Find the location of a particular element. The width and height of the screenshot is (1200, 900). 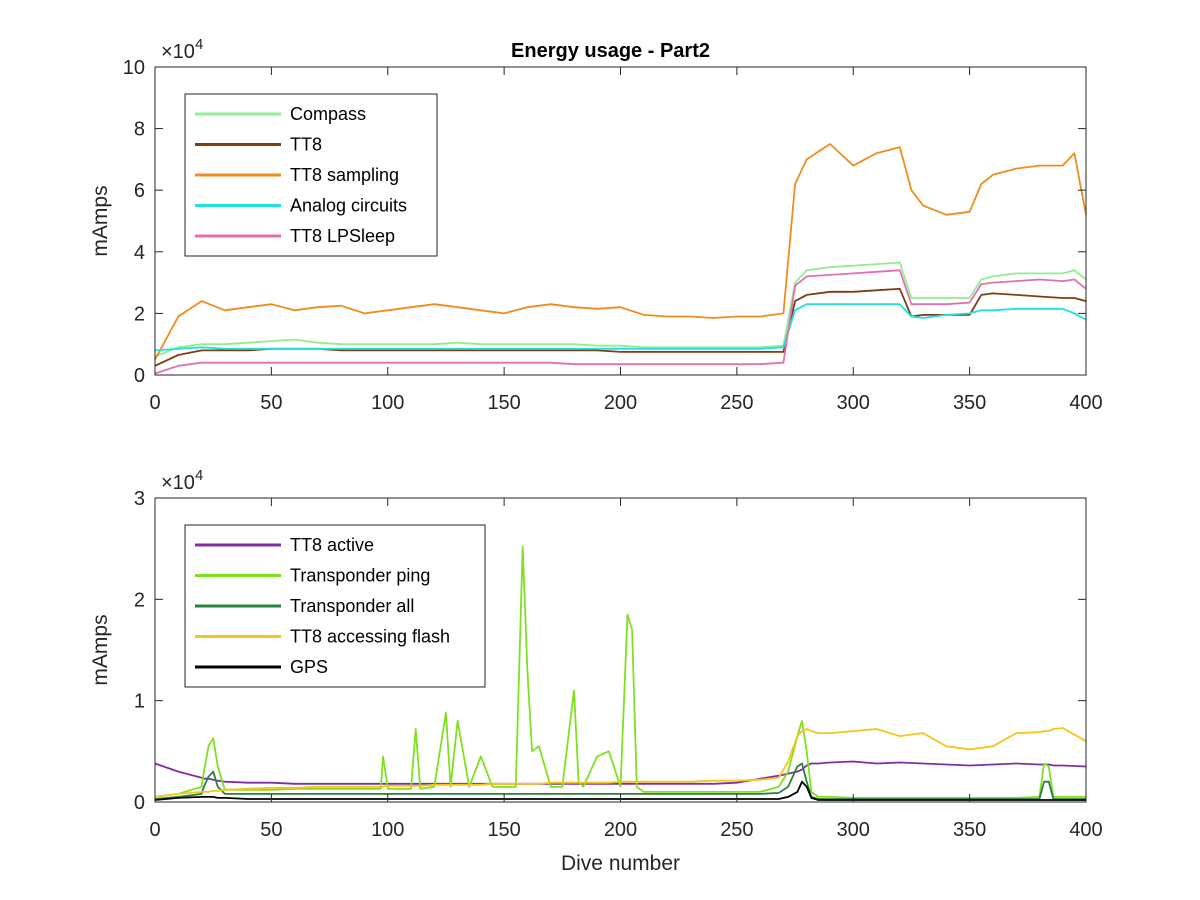

y-tick-label: 10 is located at coordinates (134, 68).